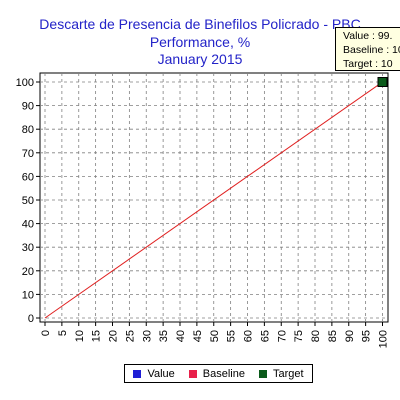 This screenshot has height=400, width=400. What do you see at coordinates (265, 336) in the screenshot?
I see `x-tick-label: 65` at bounding box center [265, 336].